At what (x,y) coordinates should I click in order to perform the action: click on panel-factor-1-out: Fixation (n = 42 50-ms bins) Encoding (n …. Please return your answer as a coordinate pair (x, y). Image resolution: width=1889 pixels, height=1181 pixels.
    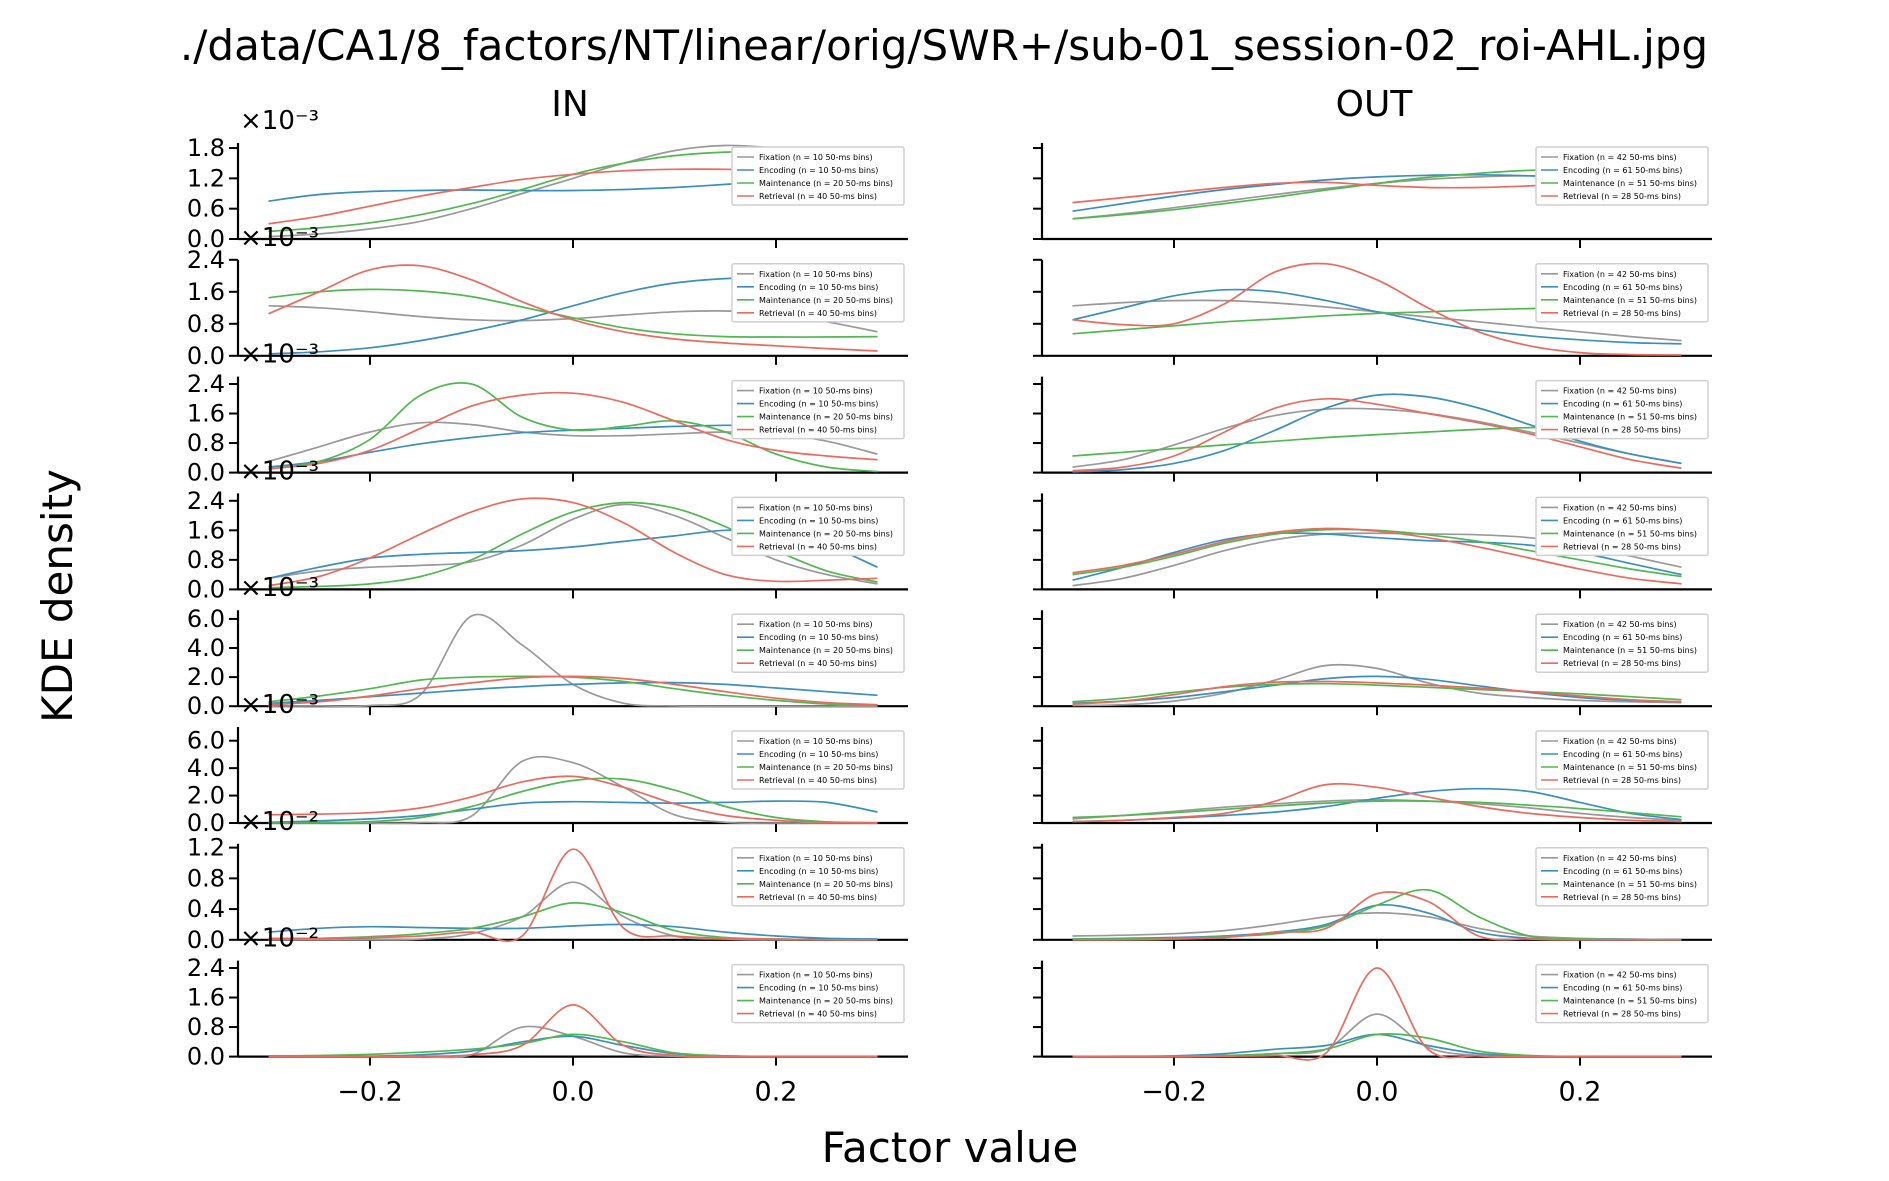
    Looking at the image, I should click on (1372, 195).